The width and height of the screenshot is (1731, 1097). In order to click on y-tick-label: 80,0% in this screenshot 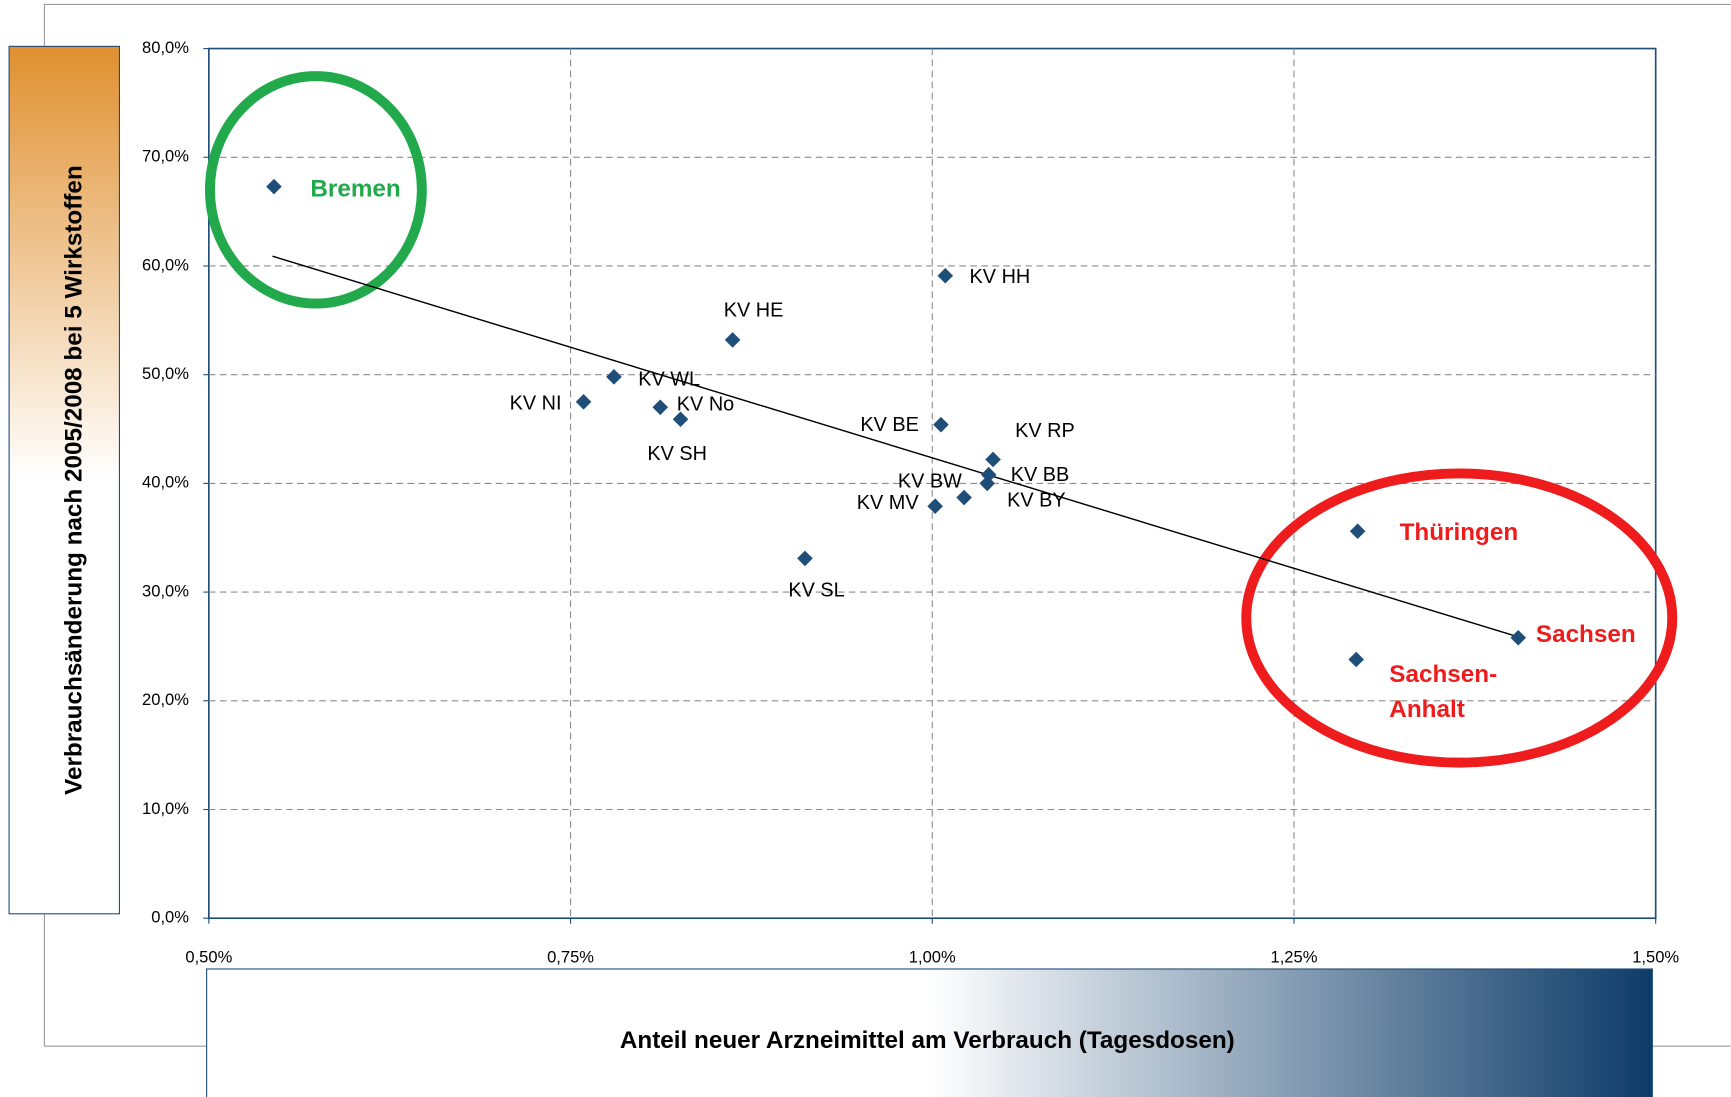, I will do `click(165, 47)`.